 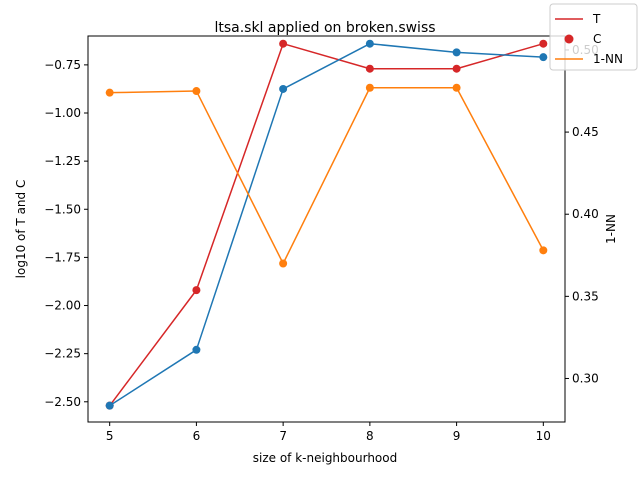 What do you see at coordinates (596, 19) in the screenshot?
I see `legend-label: T` at bounding box center [596, 19].